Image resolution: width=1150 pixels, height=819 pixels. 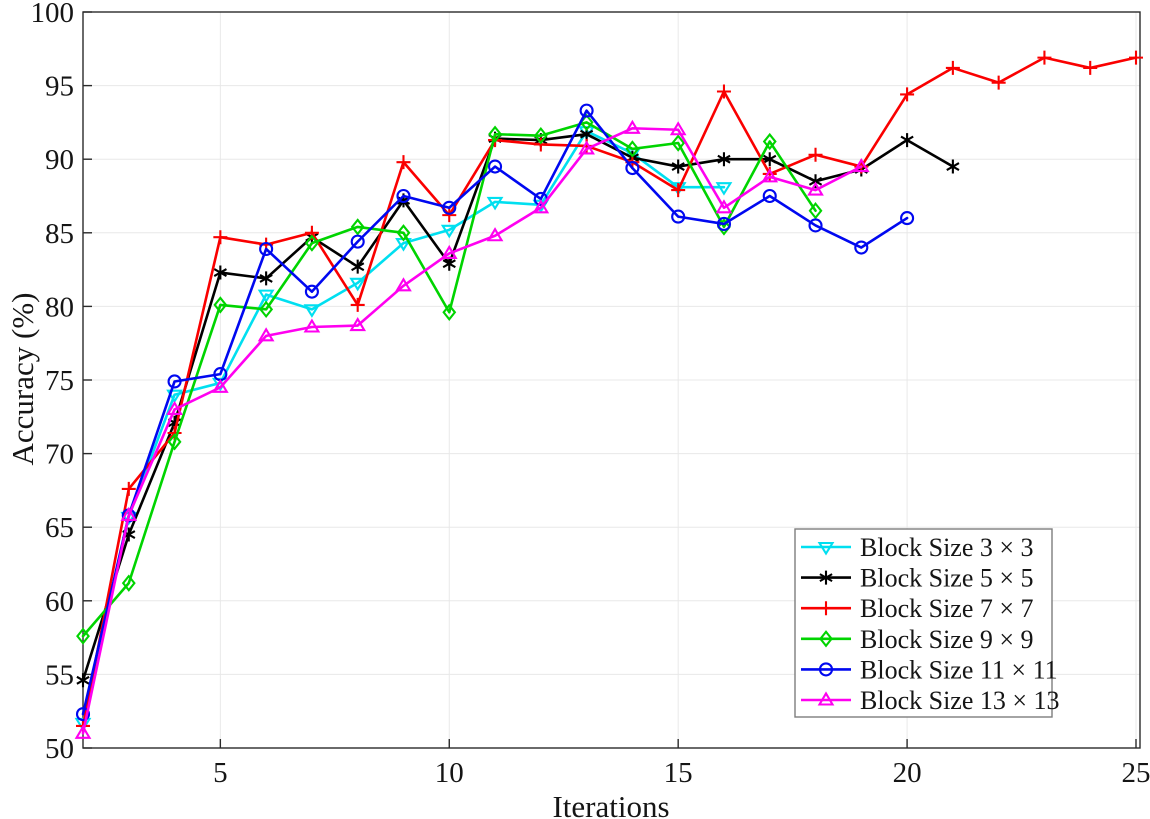 I want to click on y-tick-label: 75, so click(x=59, y=381).